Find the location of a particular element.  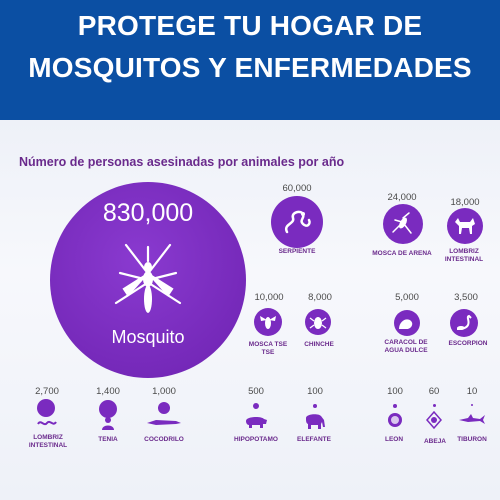

elefante-label: ELEFANTE is located at coordinates (314, 439).